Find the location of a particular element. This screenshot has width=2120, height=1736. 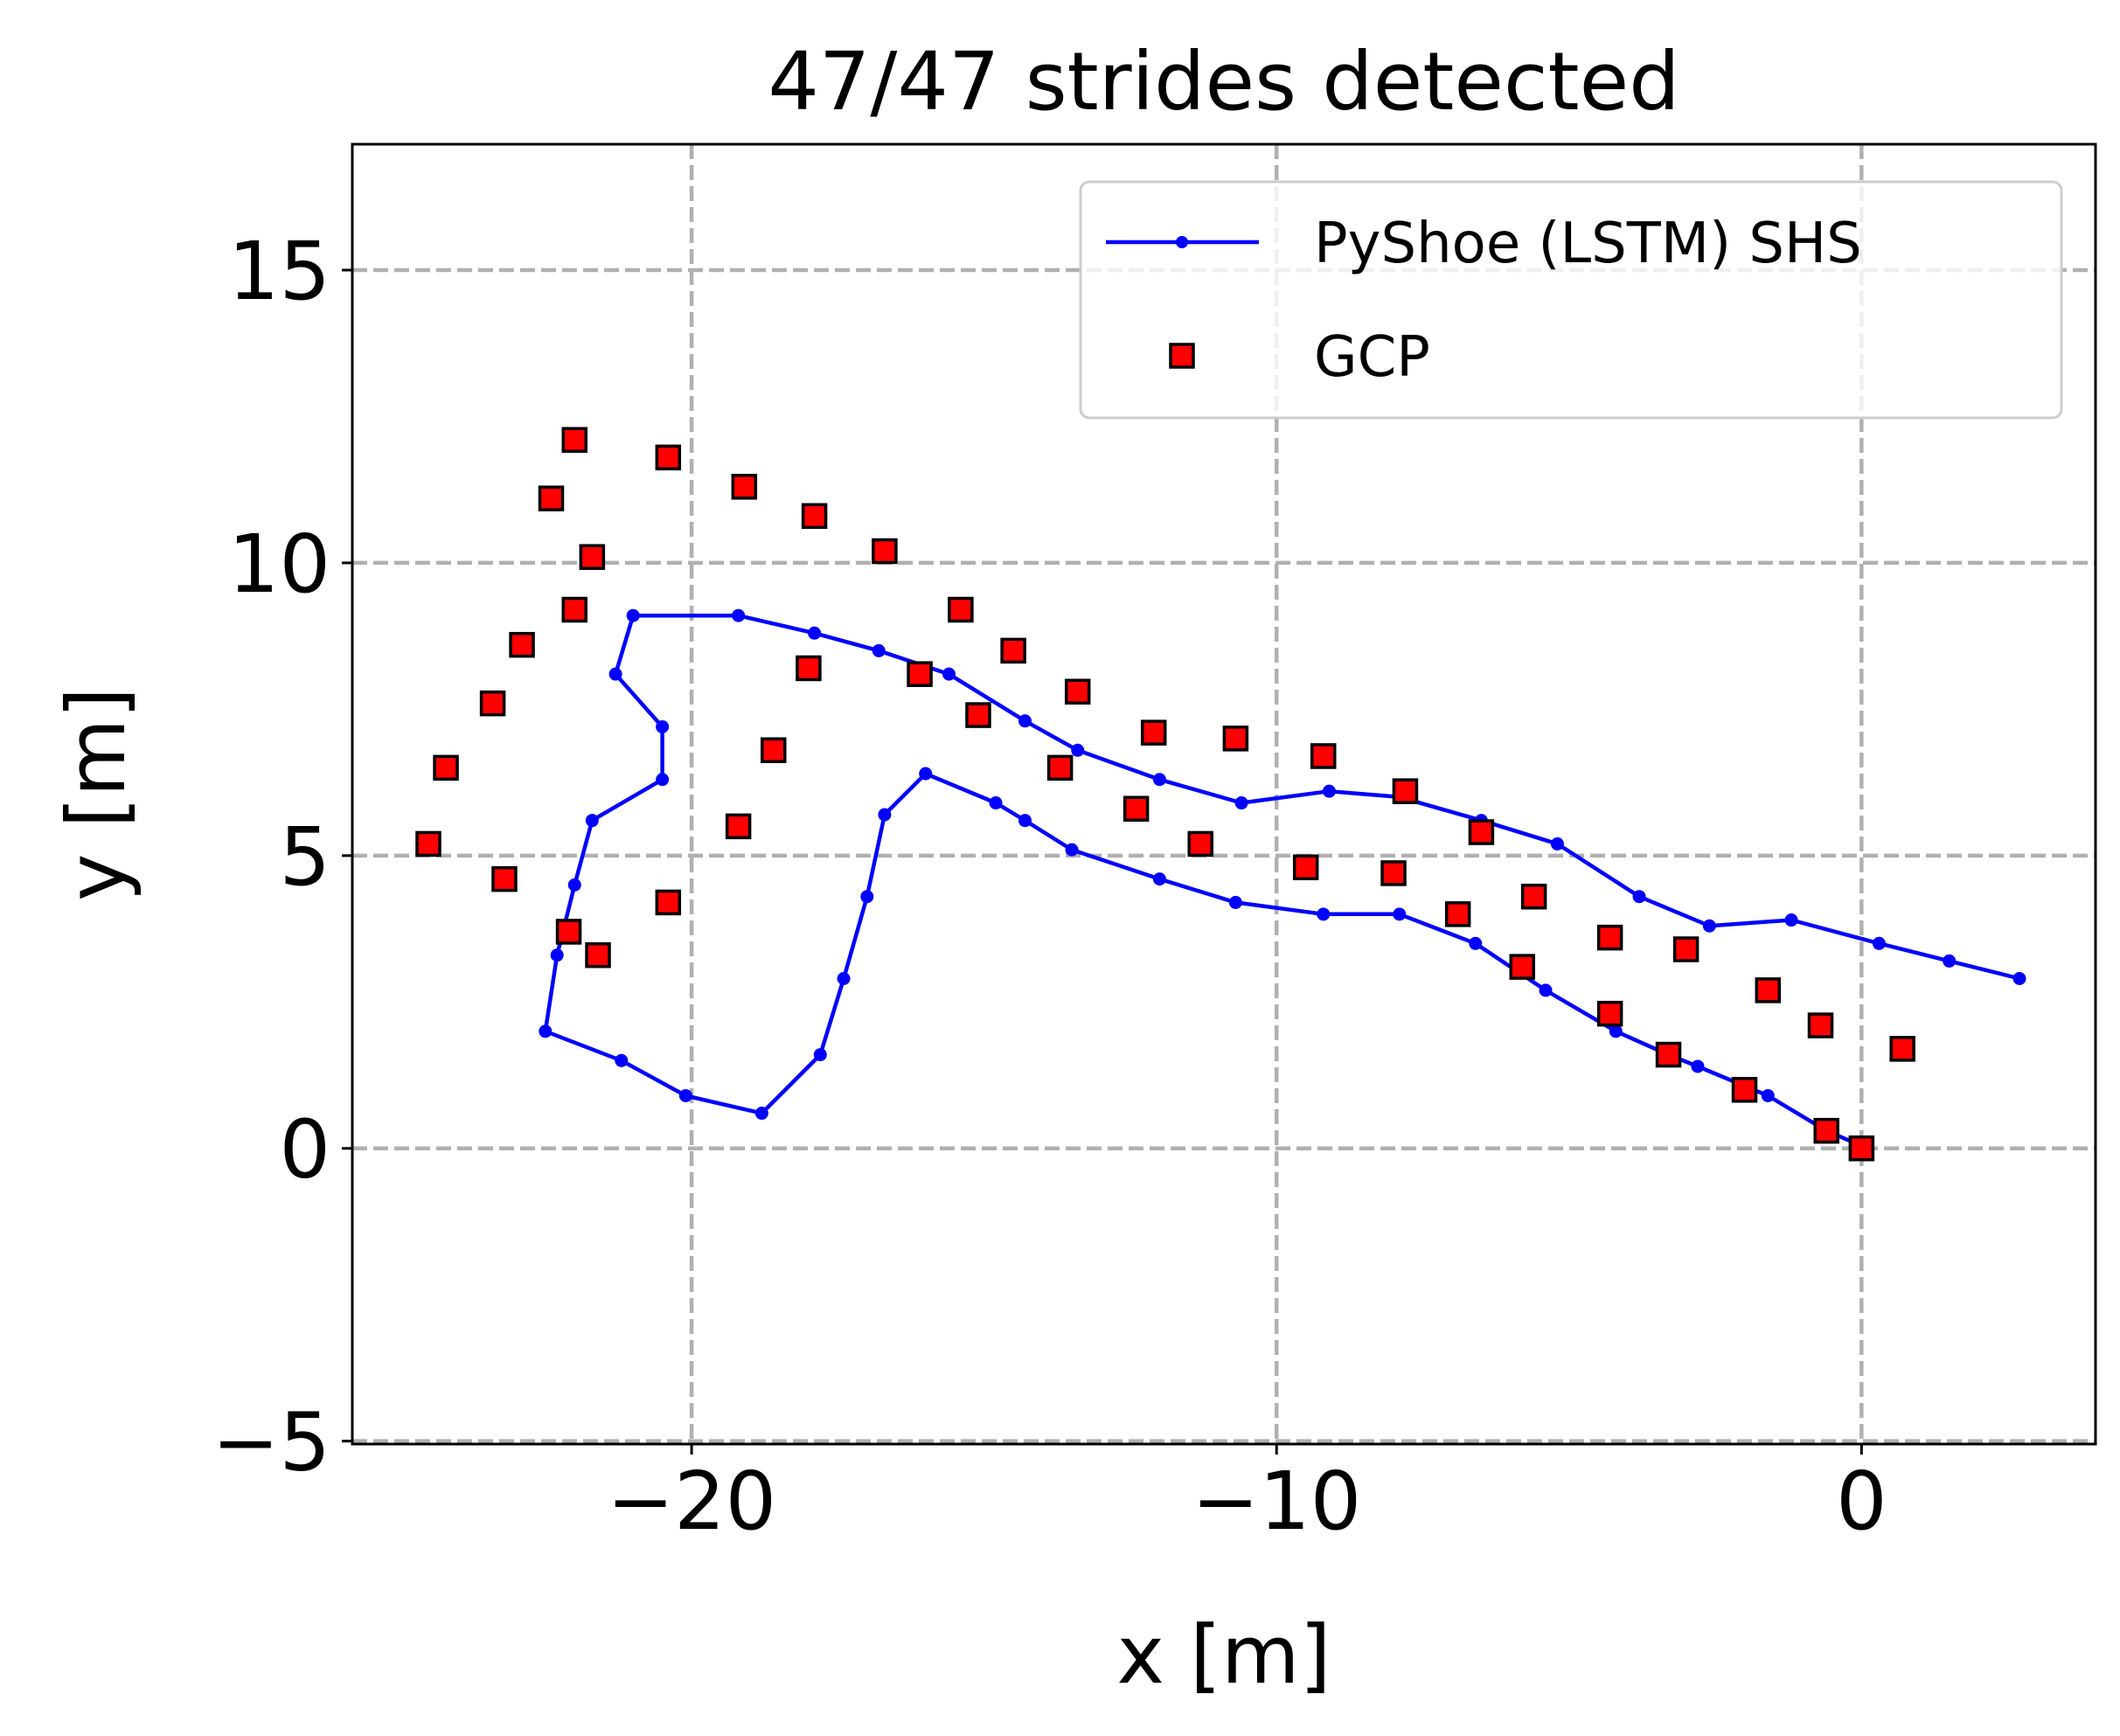

legend-marker-swatch is located at coordinates (1182, 356).